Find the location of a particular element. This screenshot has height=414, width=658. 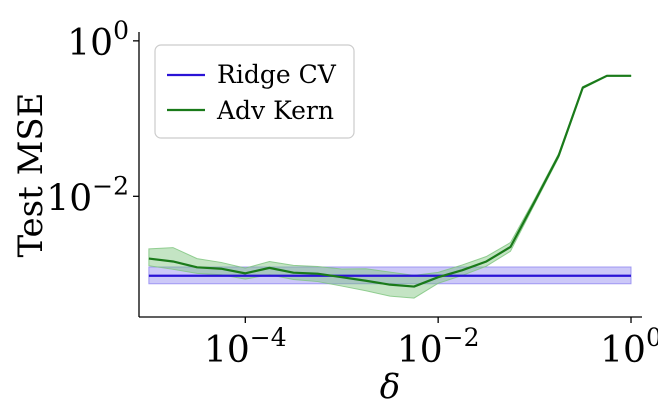

legend-frame is located at coordinates (254, 91).